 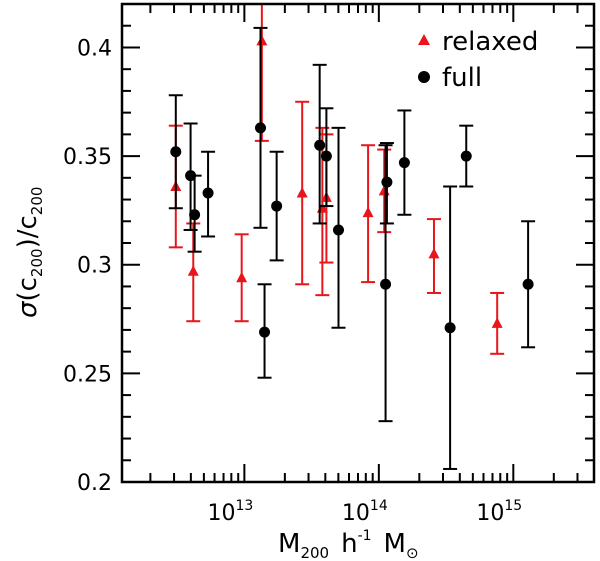 I want to click on x-tick-label: 1014, so click(x=365, y=512).